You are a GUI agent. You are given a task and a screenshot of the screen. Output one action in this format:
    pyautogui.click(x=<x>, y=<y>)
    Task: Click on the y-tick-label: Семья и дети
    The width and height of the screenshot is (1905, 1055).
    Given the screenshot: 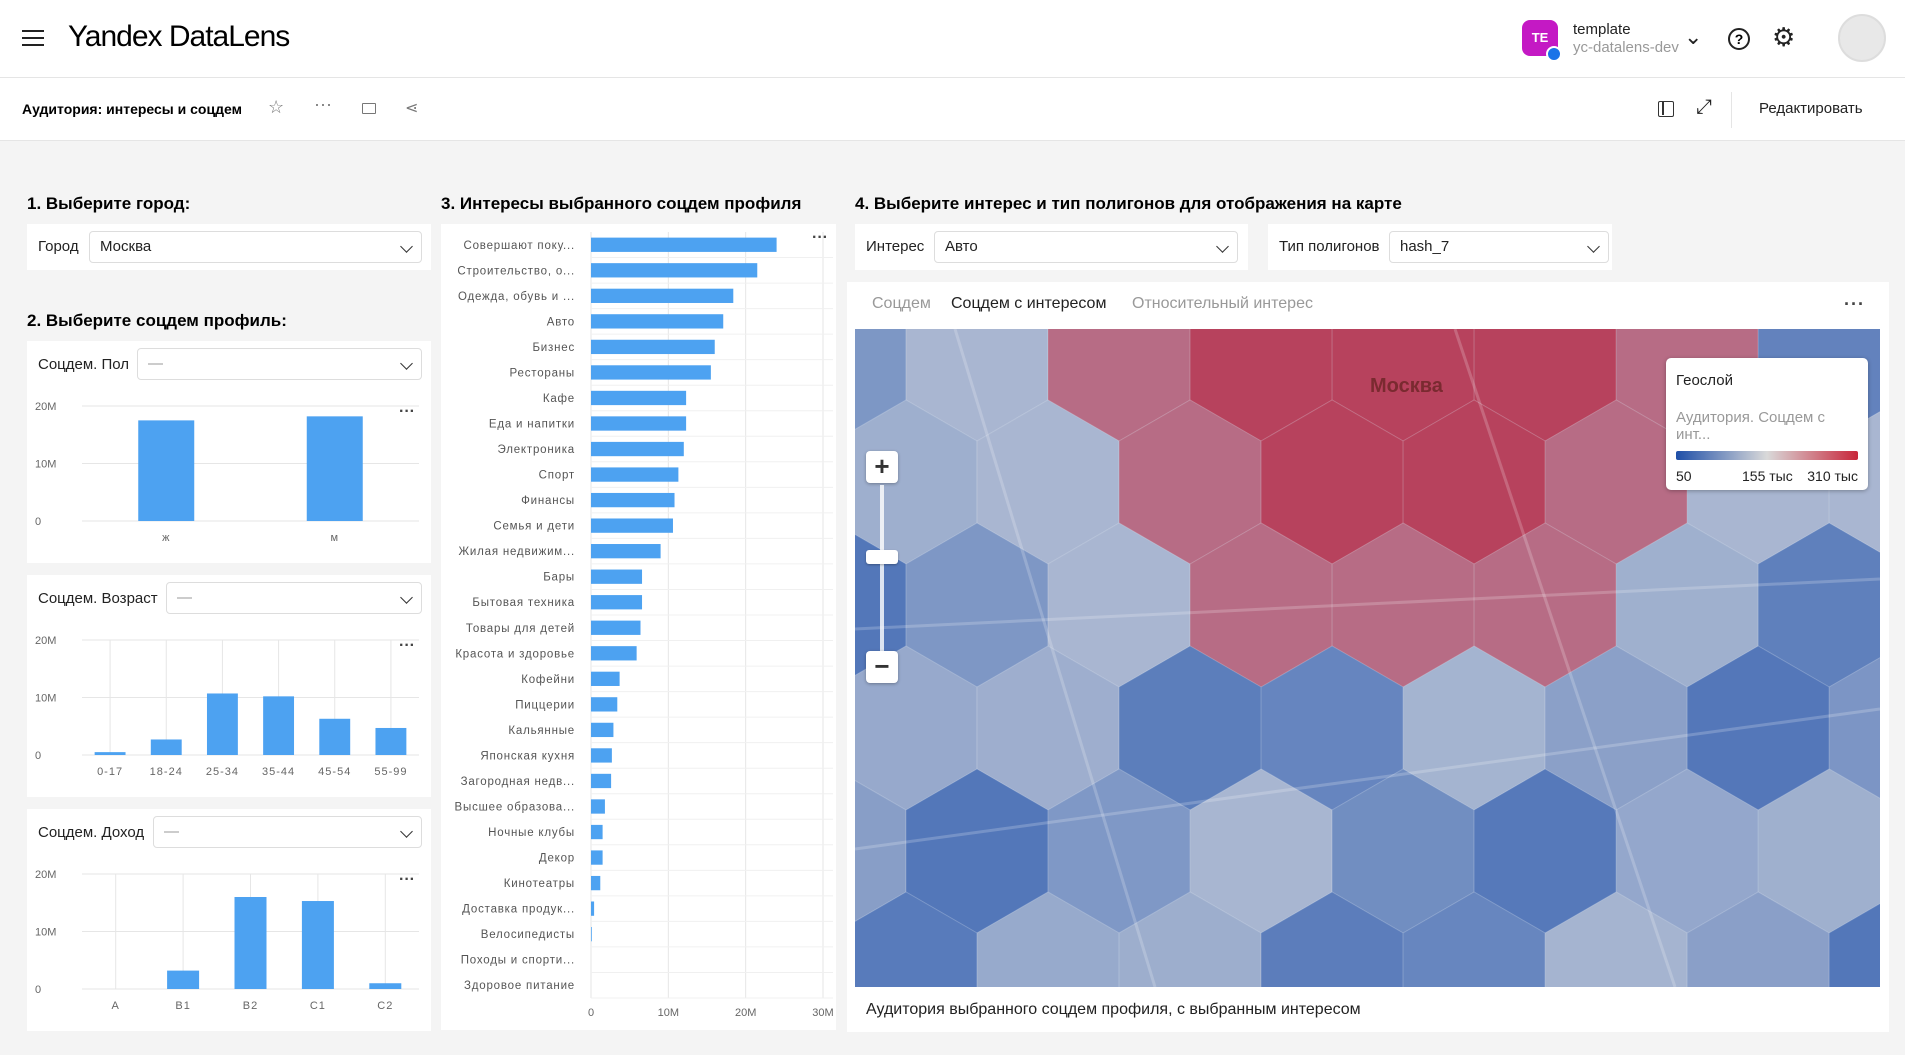 What is the action you would take?
    pyautogui.click(x=534, y=527)
    